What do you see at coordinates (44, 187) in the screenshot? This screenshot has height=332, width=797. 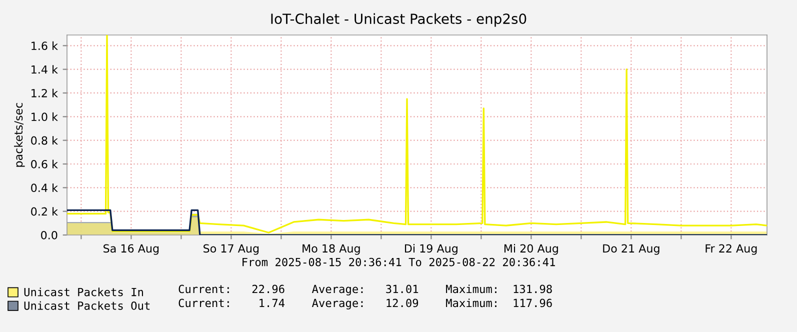 I see `y-tick-label: 0.4 k` at bounding box center [44, 187].